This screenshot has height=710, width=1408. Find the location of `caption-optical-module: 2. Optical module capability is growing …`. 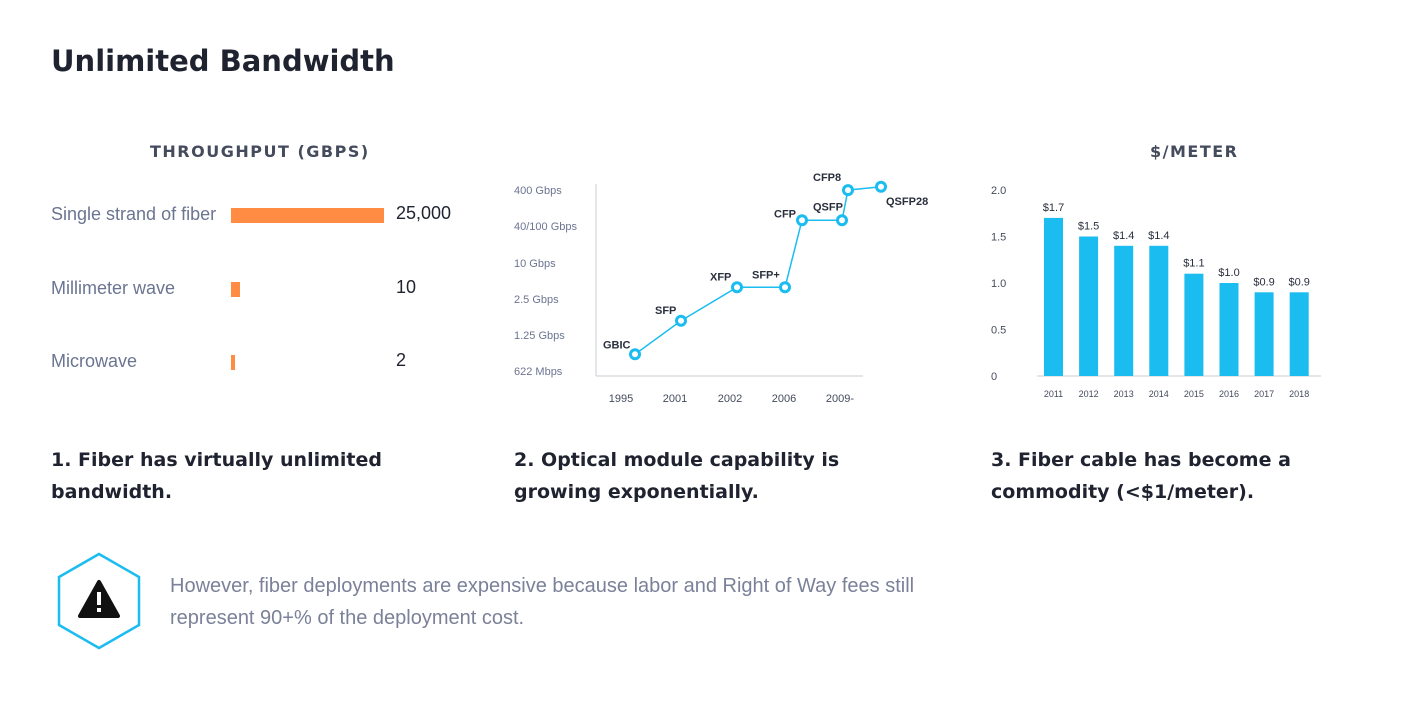

caption-optical-module: 2. Optical module capability is growing … is located at coordinates (677, 476).